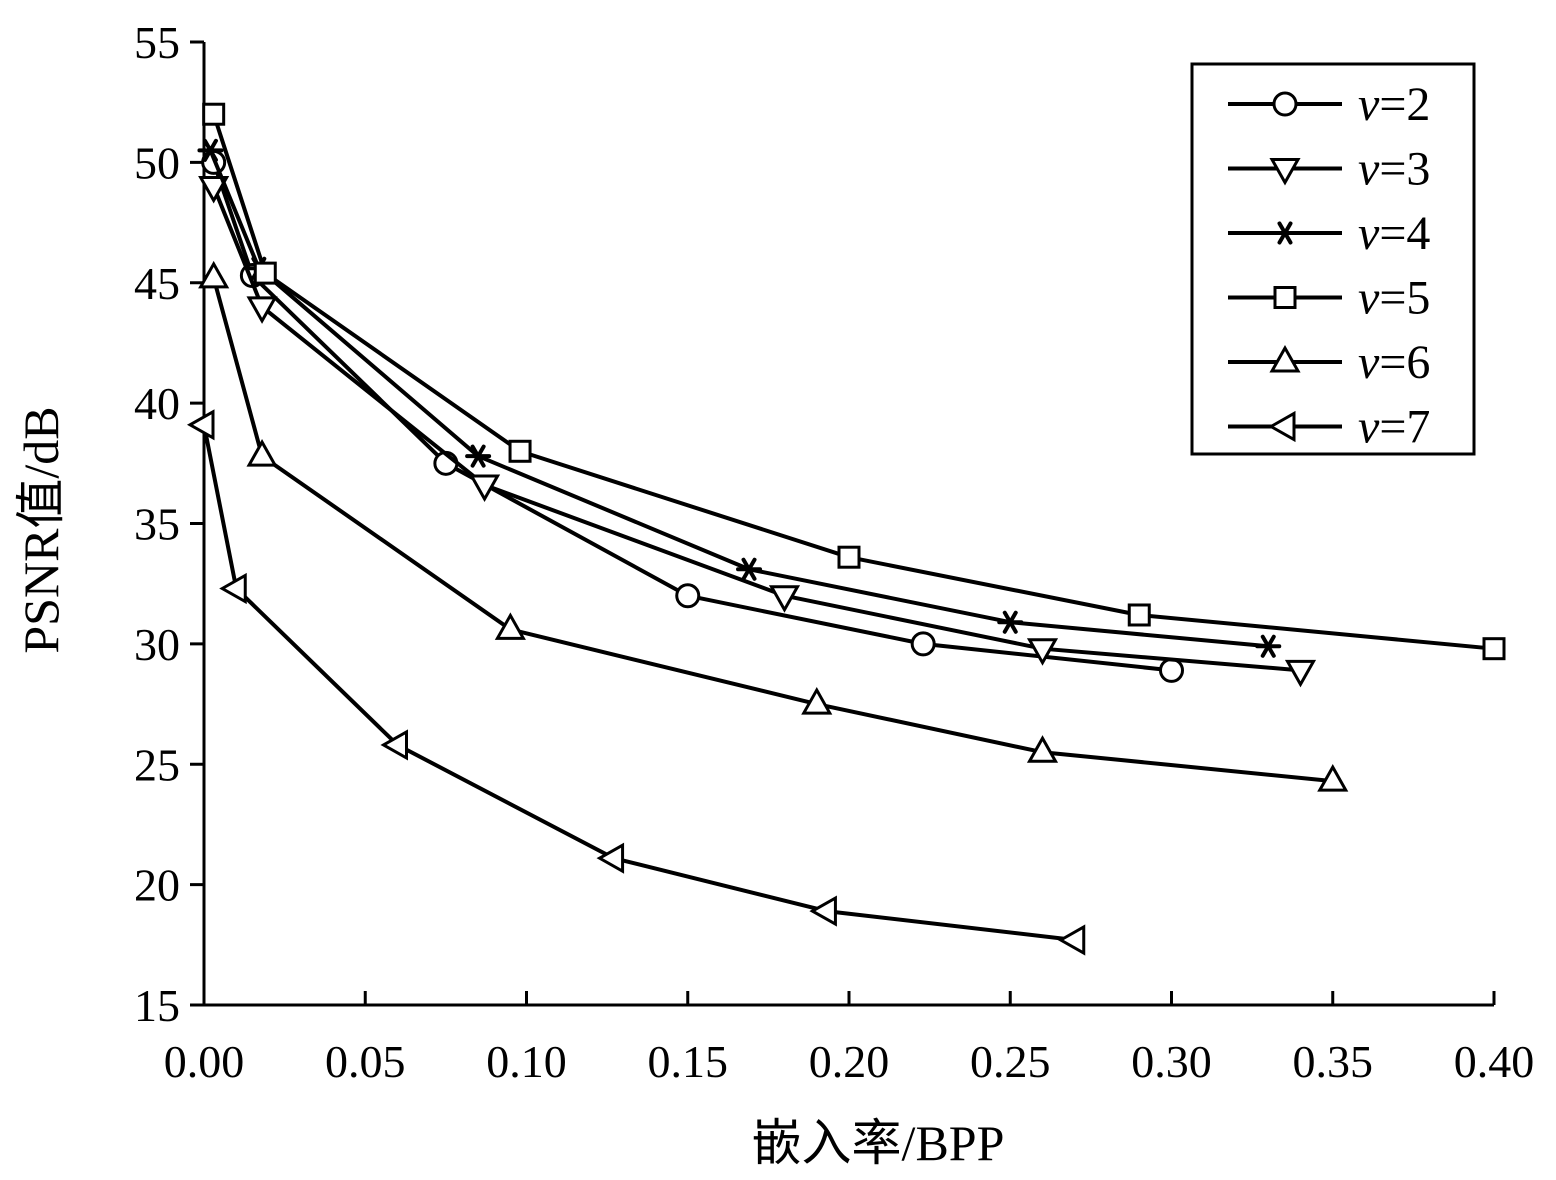 The image size is (1556, 1180). Describe the element at coordinates (1404, 169) in the screenshot. I see `legend-label-eq: =3` at that location.